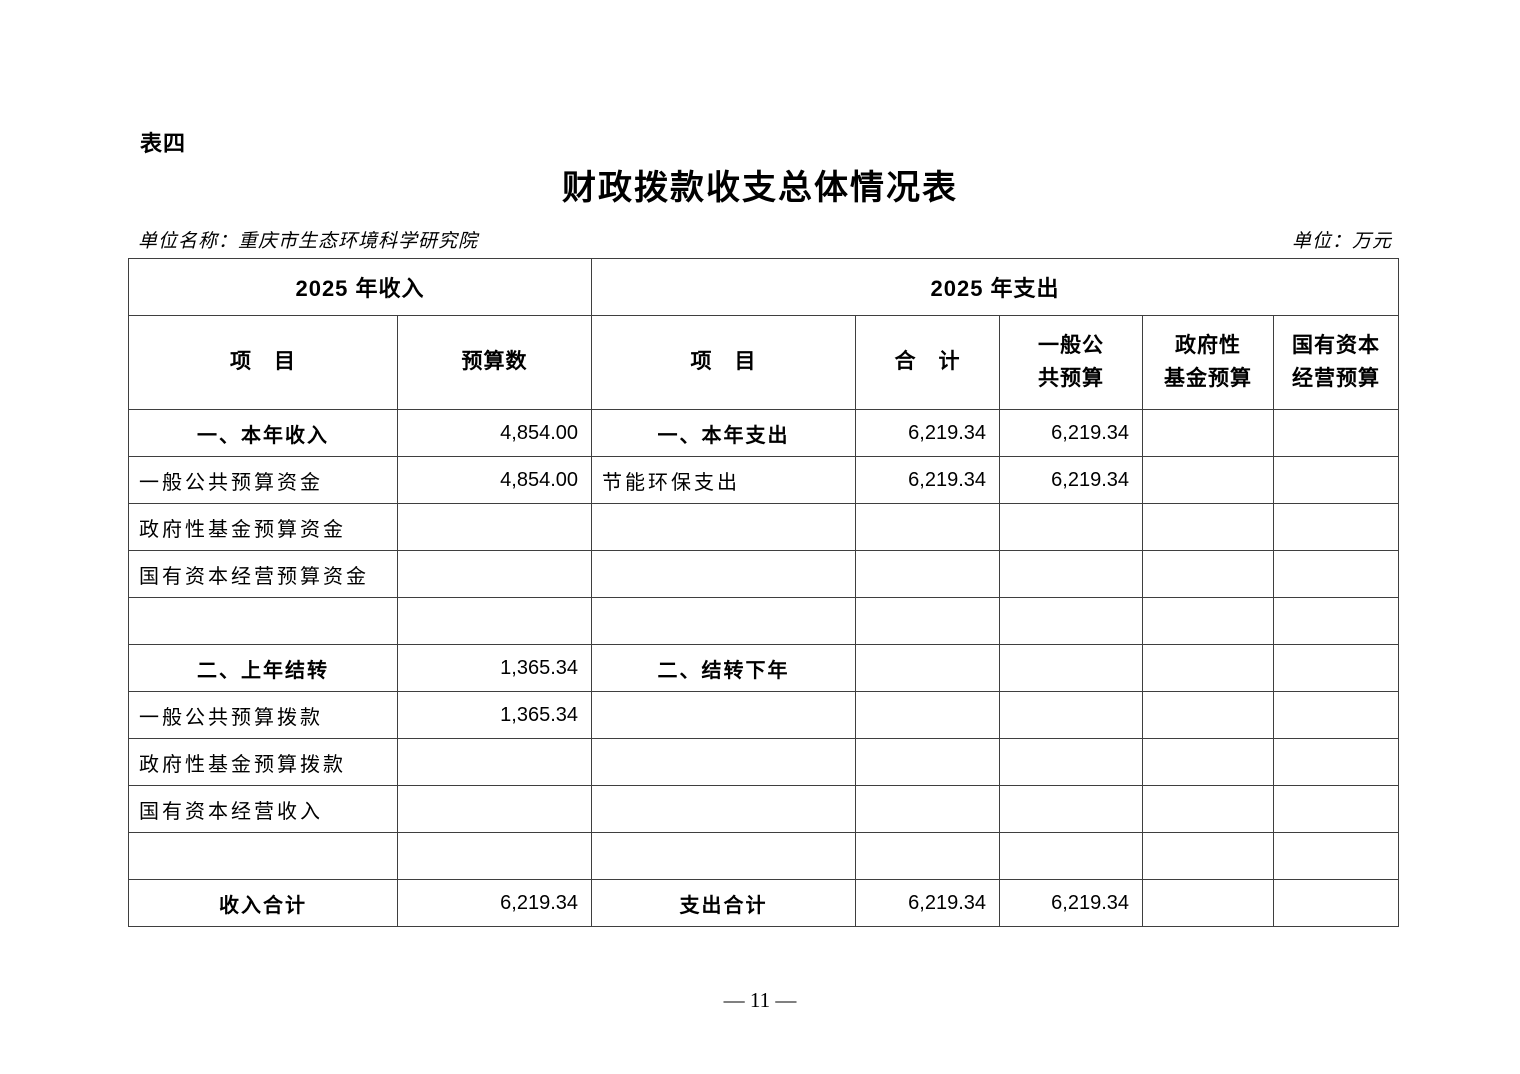 This screenshot has height=1074, width=1520. I want to click on income-budget-cell: 6,219.34, so click(494, 903).